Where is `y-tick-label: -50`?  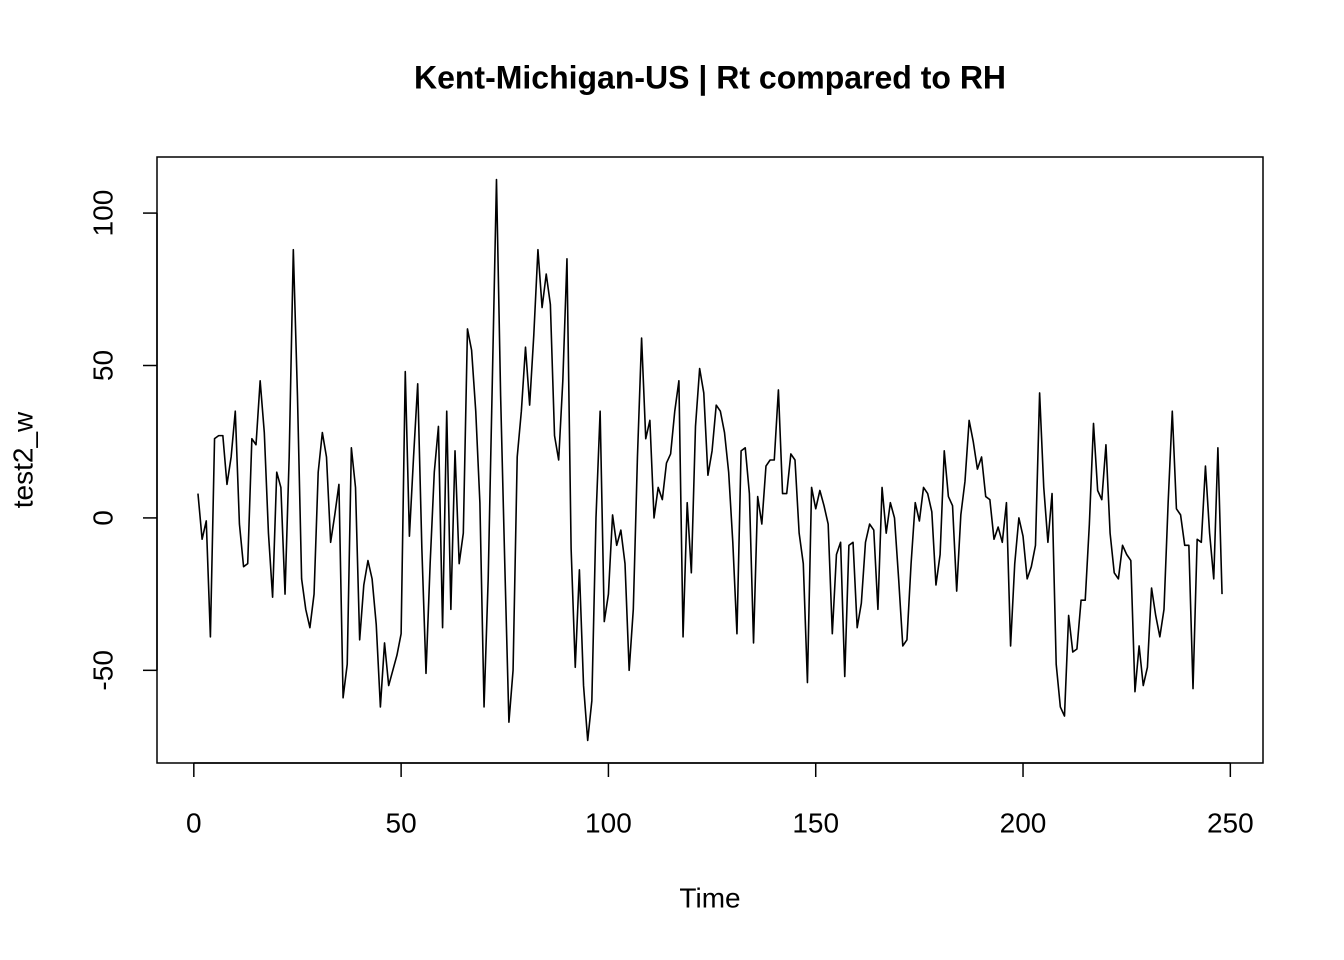 y-tick-label: -50 is located at coordinates (102, 670).